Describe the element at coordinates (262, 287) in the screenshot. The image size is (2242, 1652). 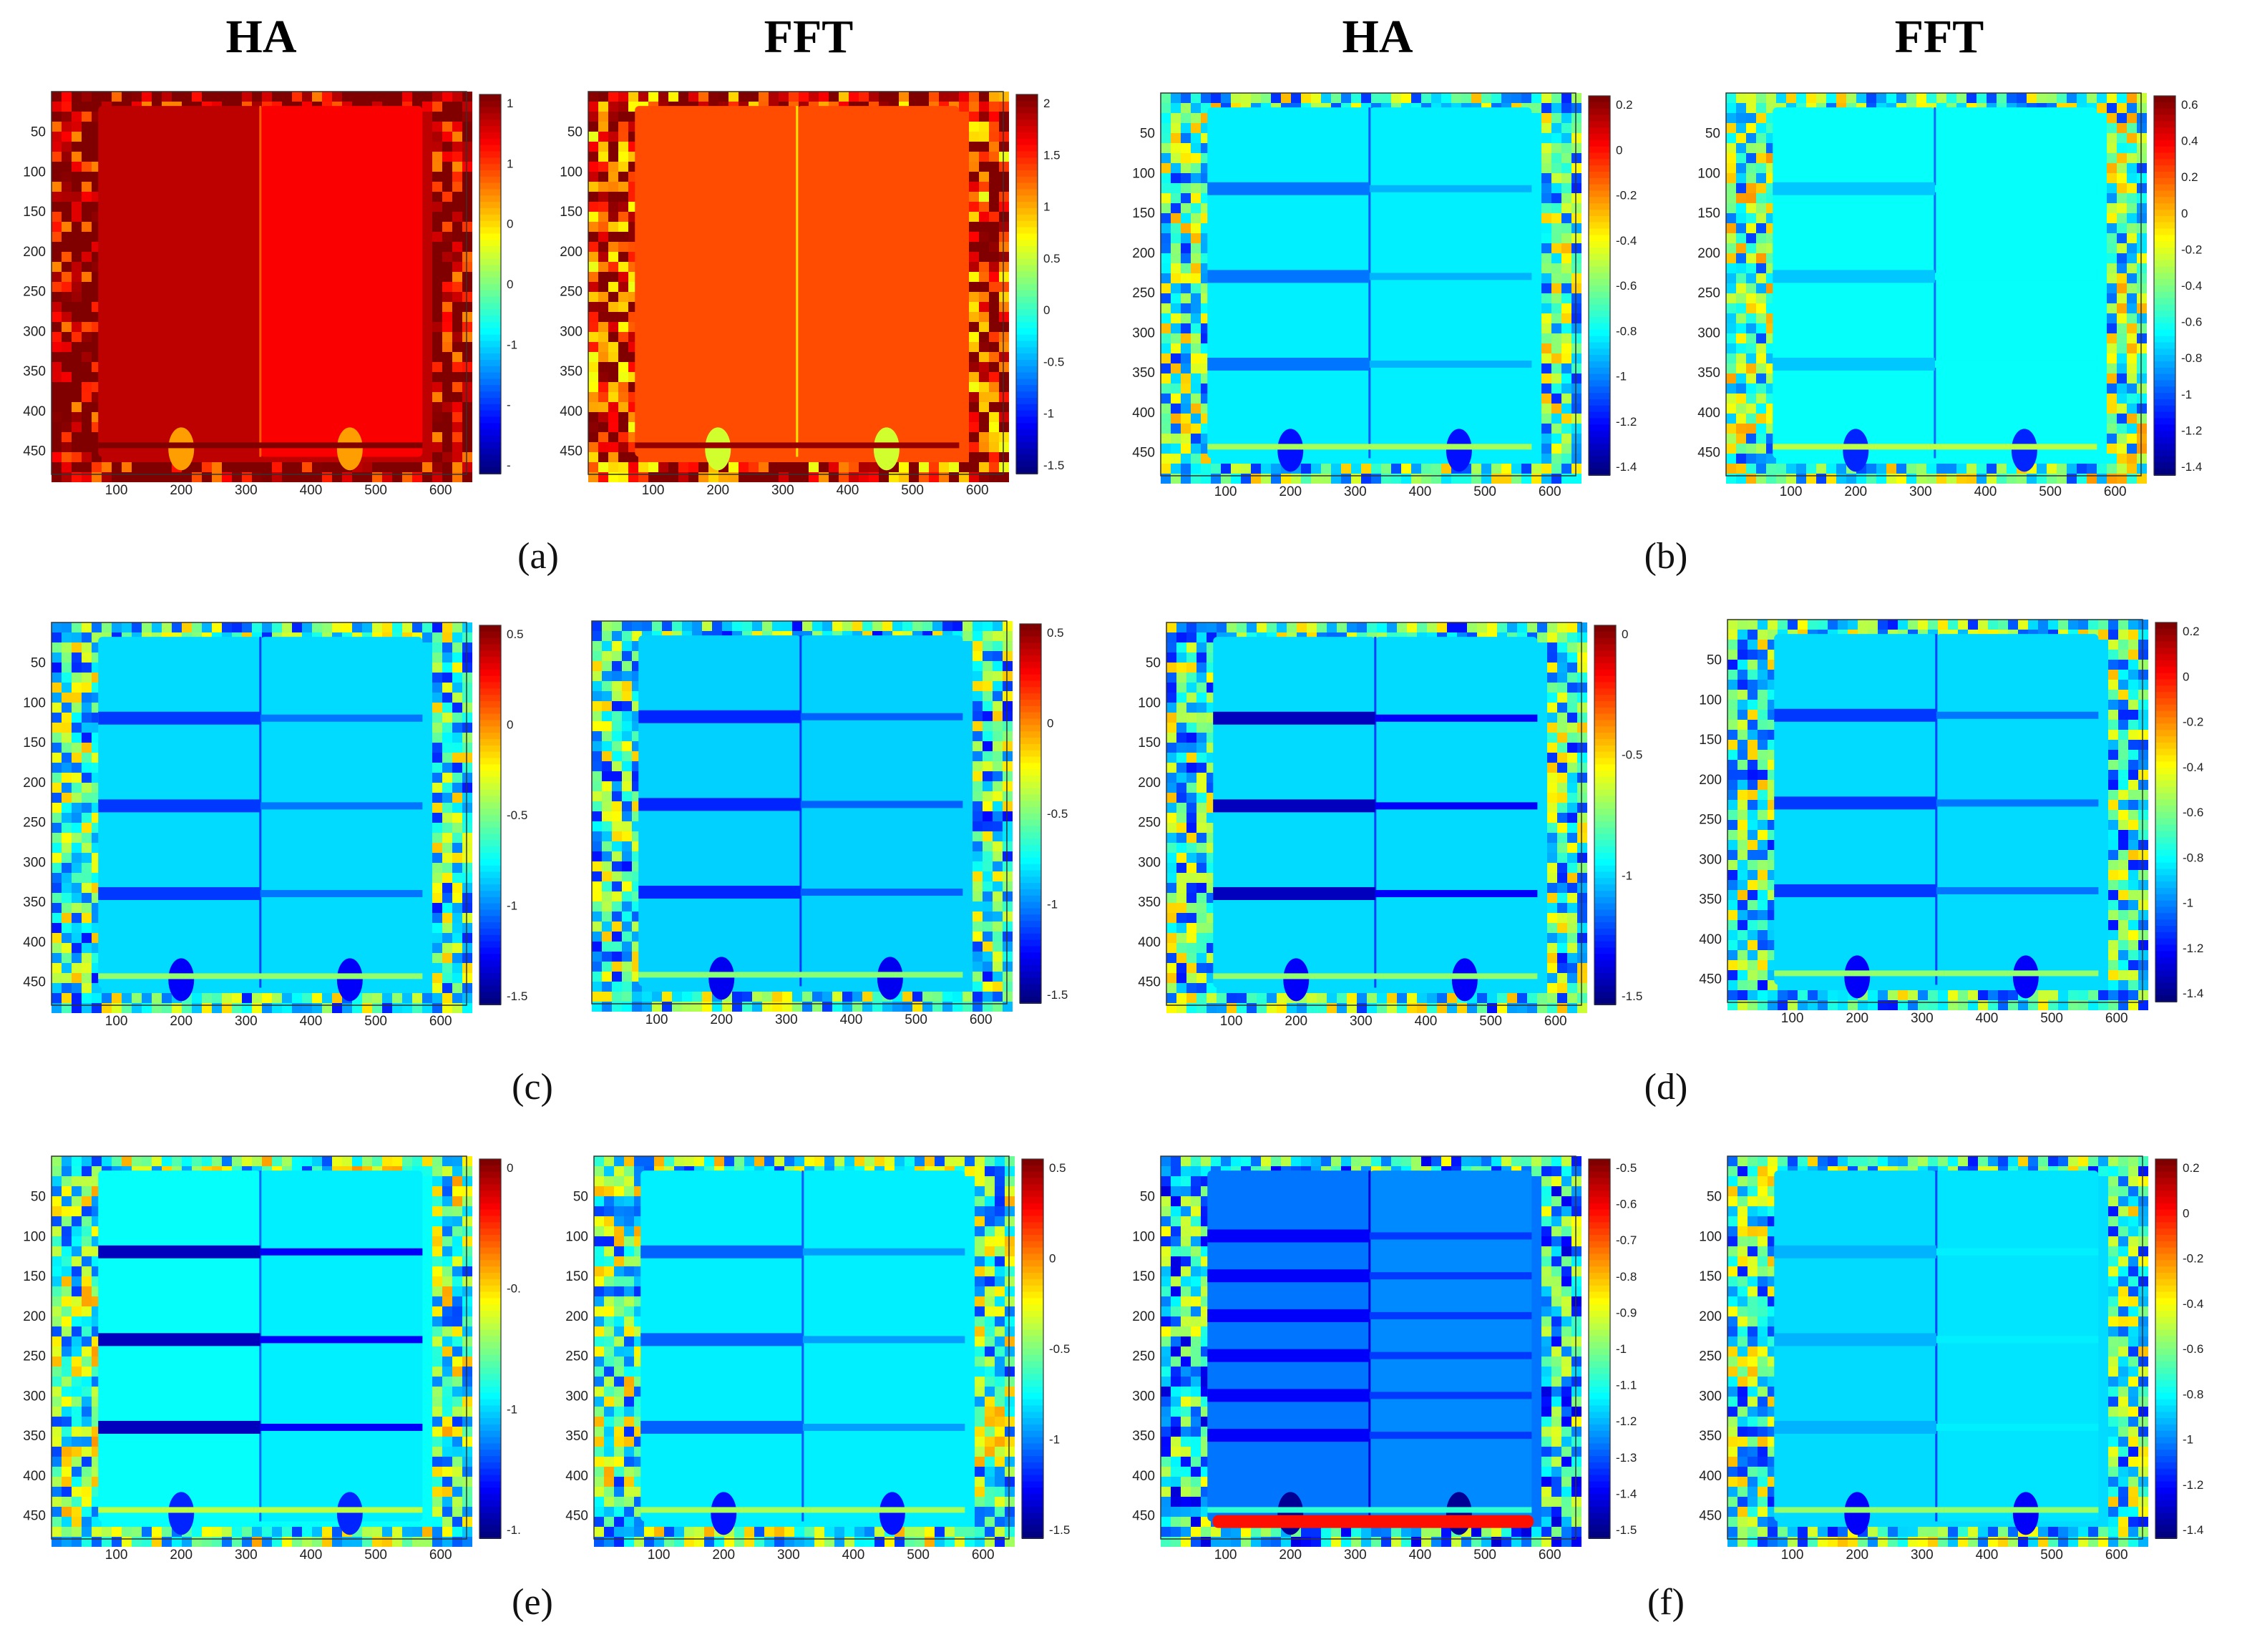
I see `heatmap-noise-border` at that location.